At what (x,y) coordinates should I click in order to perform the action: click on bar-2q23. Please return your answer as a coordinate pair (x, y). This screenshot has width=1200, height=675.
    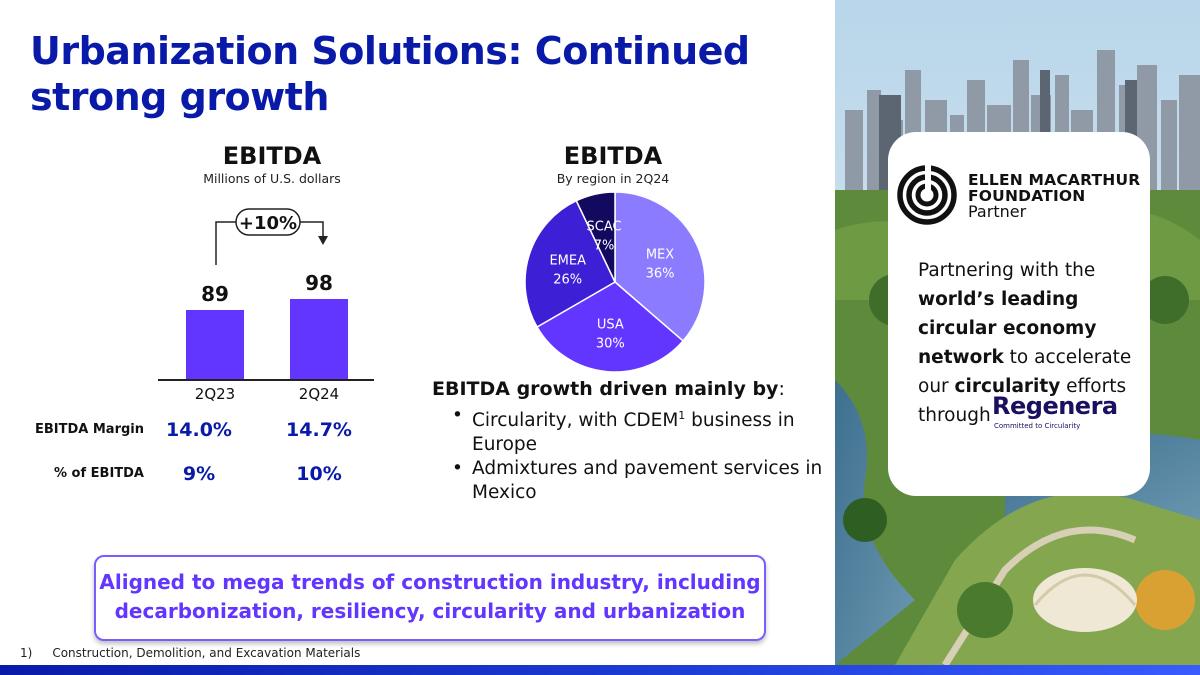
    Looking at the image, I should click on (215, 344).